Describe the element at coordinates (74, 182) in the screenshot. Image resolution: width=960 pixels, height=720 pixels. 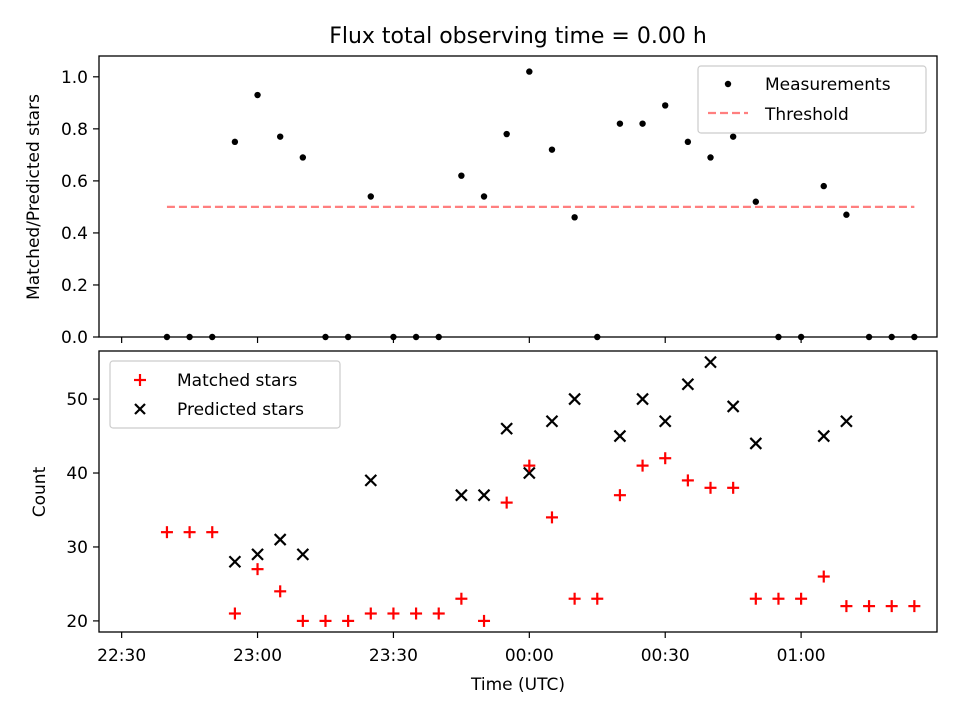
I see `top-y-tick-label: 0.6` at that location.